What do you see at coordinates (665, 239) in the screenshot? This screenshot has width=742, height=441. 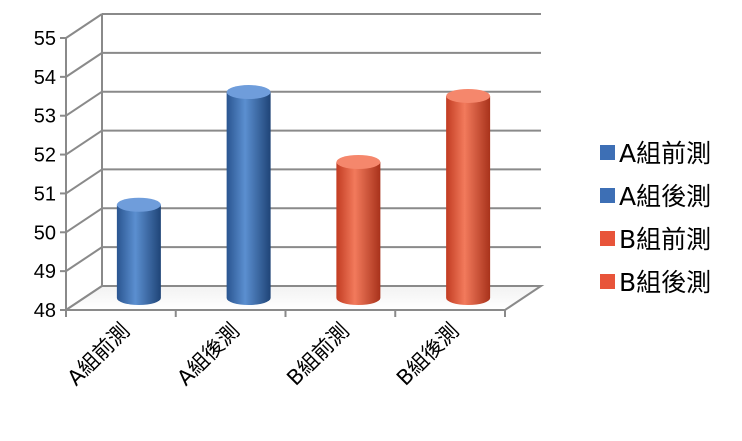 I see `legend-label: B組前測` at bounding box center [665, 239].